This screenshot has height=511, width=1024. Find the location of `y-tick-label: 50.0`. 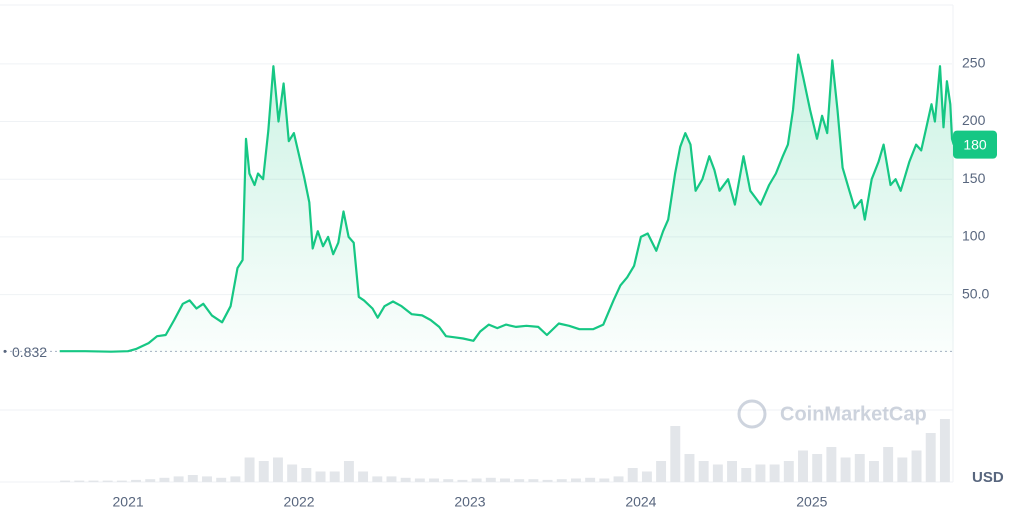

y-tick-label: 50.0 is located at coordinates (975, 293).